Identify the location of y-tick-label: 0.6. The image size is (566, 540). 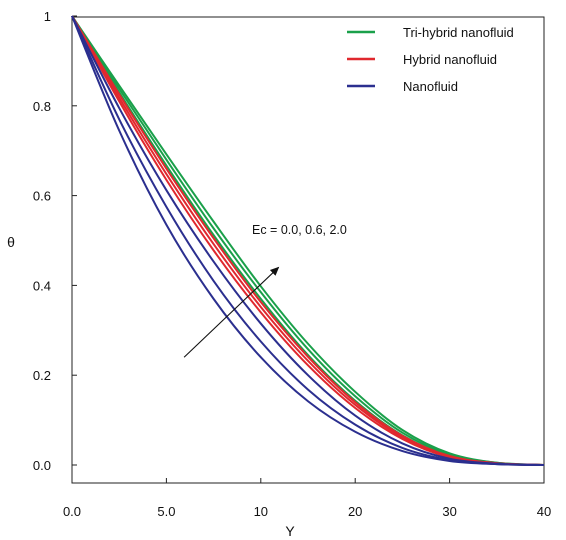
(42, 196).